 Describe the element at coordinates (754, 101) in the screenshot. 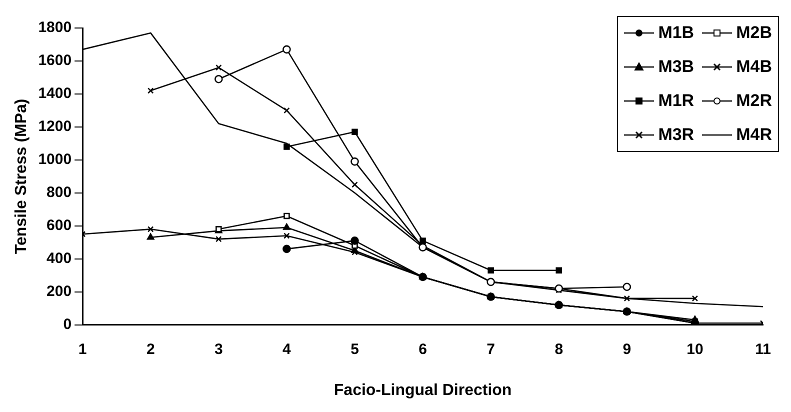

I see `legend-label: M2R` at that location.